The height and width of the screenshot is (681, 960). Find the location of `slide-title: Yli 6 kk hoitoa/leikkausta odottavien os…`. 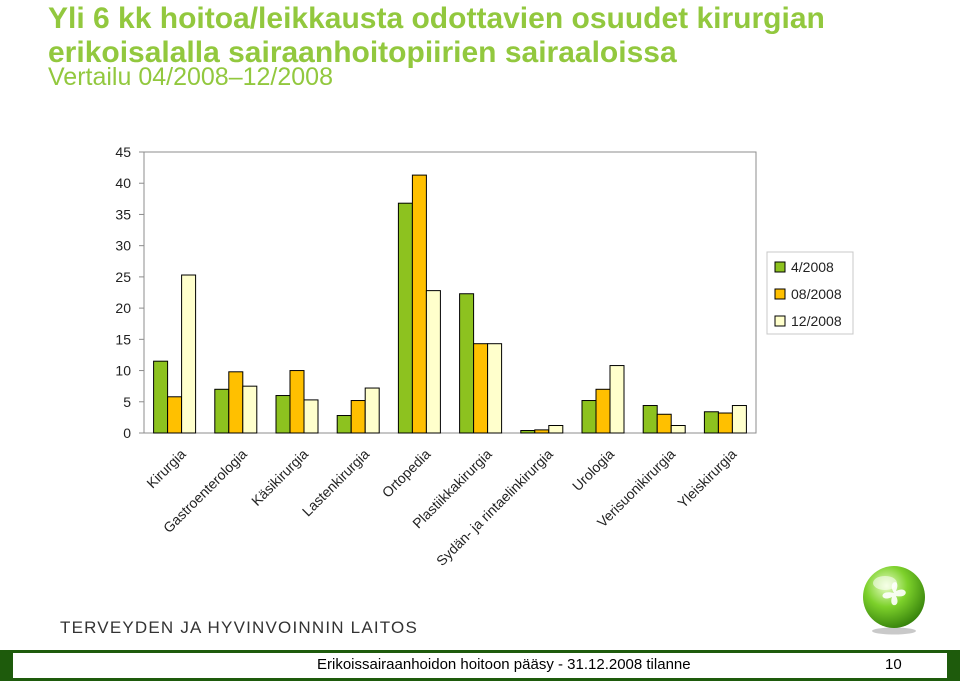

slide-title: Yli 6 kk hoitoa/leikkausta odottavien os… is located at coordinates (436, 36).